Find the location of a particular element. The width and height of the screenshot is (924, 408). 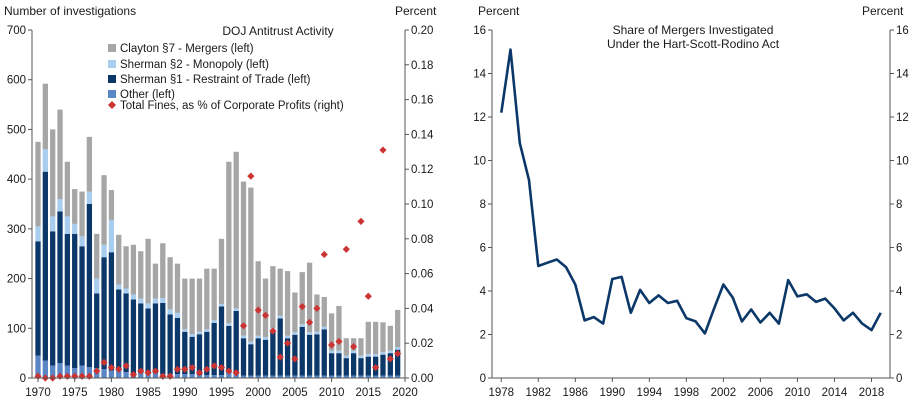

right-y2-tick-label: 14 is located at coordinates (902, 75).